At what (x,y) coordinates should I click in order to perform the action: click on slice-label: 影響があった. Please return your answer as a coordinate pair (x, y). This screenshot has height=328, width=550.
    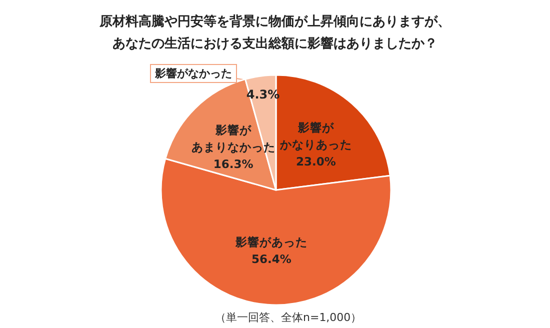
    Looking at the image, I should click on (271, 241).